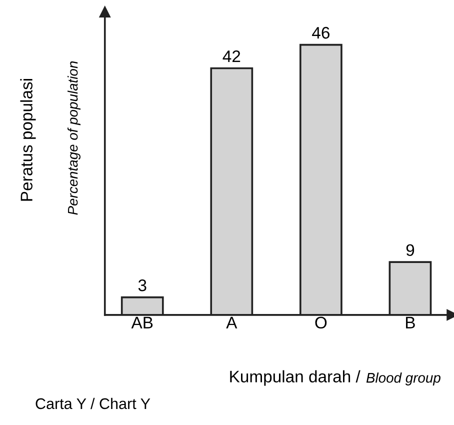 This screenshot has height=425, width=454. What do you see at coordinates (295, 378) in the screenshot?
I see `text: Kumpulan darah /` at bounding box center [295, 378].